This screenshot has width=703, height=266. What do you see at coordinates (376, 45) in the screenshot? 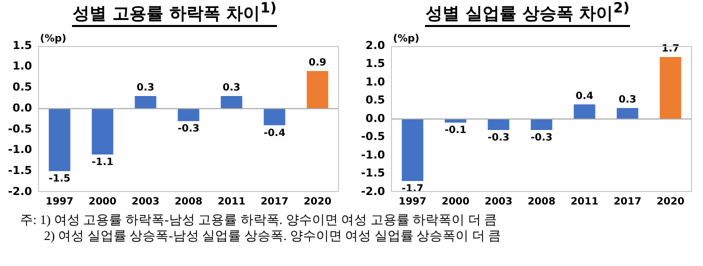
I see `y-tick-label: 2.0` at bounding box center [376, 45].